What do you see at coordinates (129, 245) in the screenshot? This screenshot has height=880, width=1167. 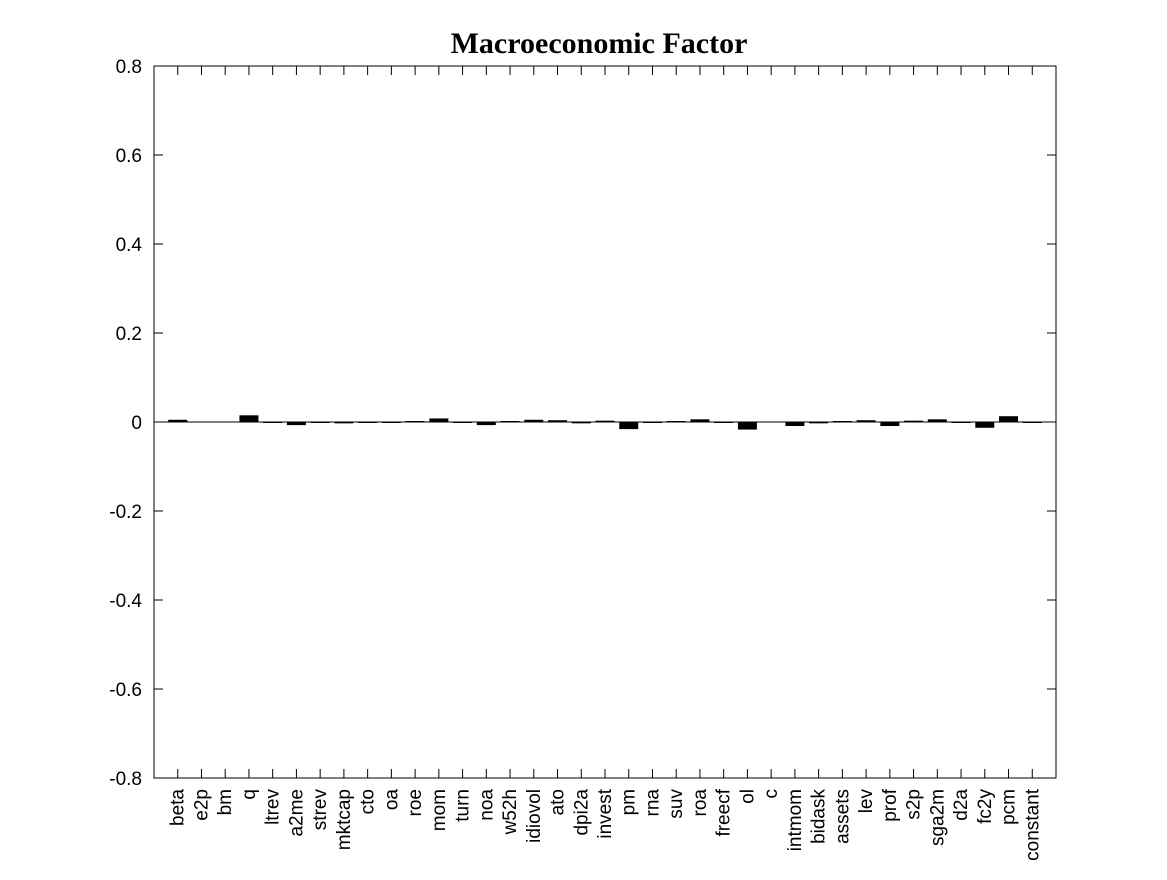 I see `y-tick-label: 0.4` at bounding box center [129, 245].